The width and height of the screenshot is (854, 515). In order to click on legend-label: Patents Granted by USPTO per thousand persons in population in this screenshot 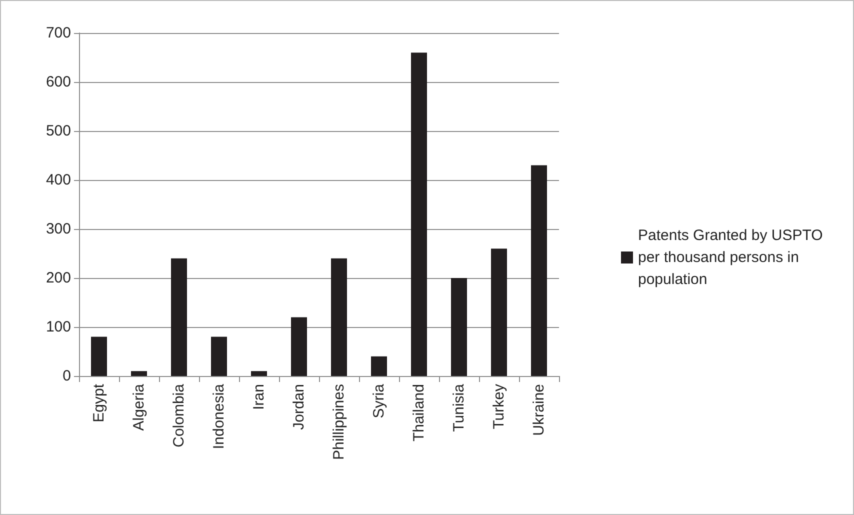, I will do `click(732, 257)`.